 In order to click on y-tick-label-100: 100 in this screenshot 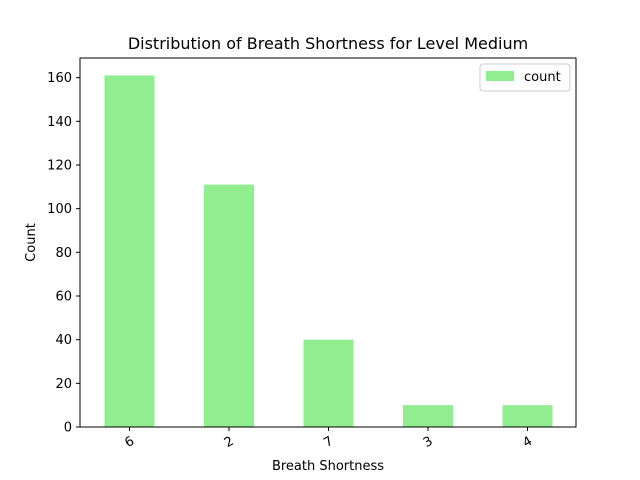, I will do `click(59, 209)`.